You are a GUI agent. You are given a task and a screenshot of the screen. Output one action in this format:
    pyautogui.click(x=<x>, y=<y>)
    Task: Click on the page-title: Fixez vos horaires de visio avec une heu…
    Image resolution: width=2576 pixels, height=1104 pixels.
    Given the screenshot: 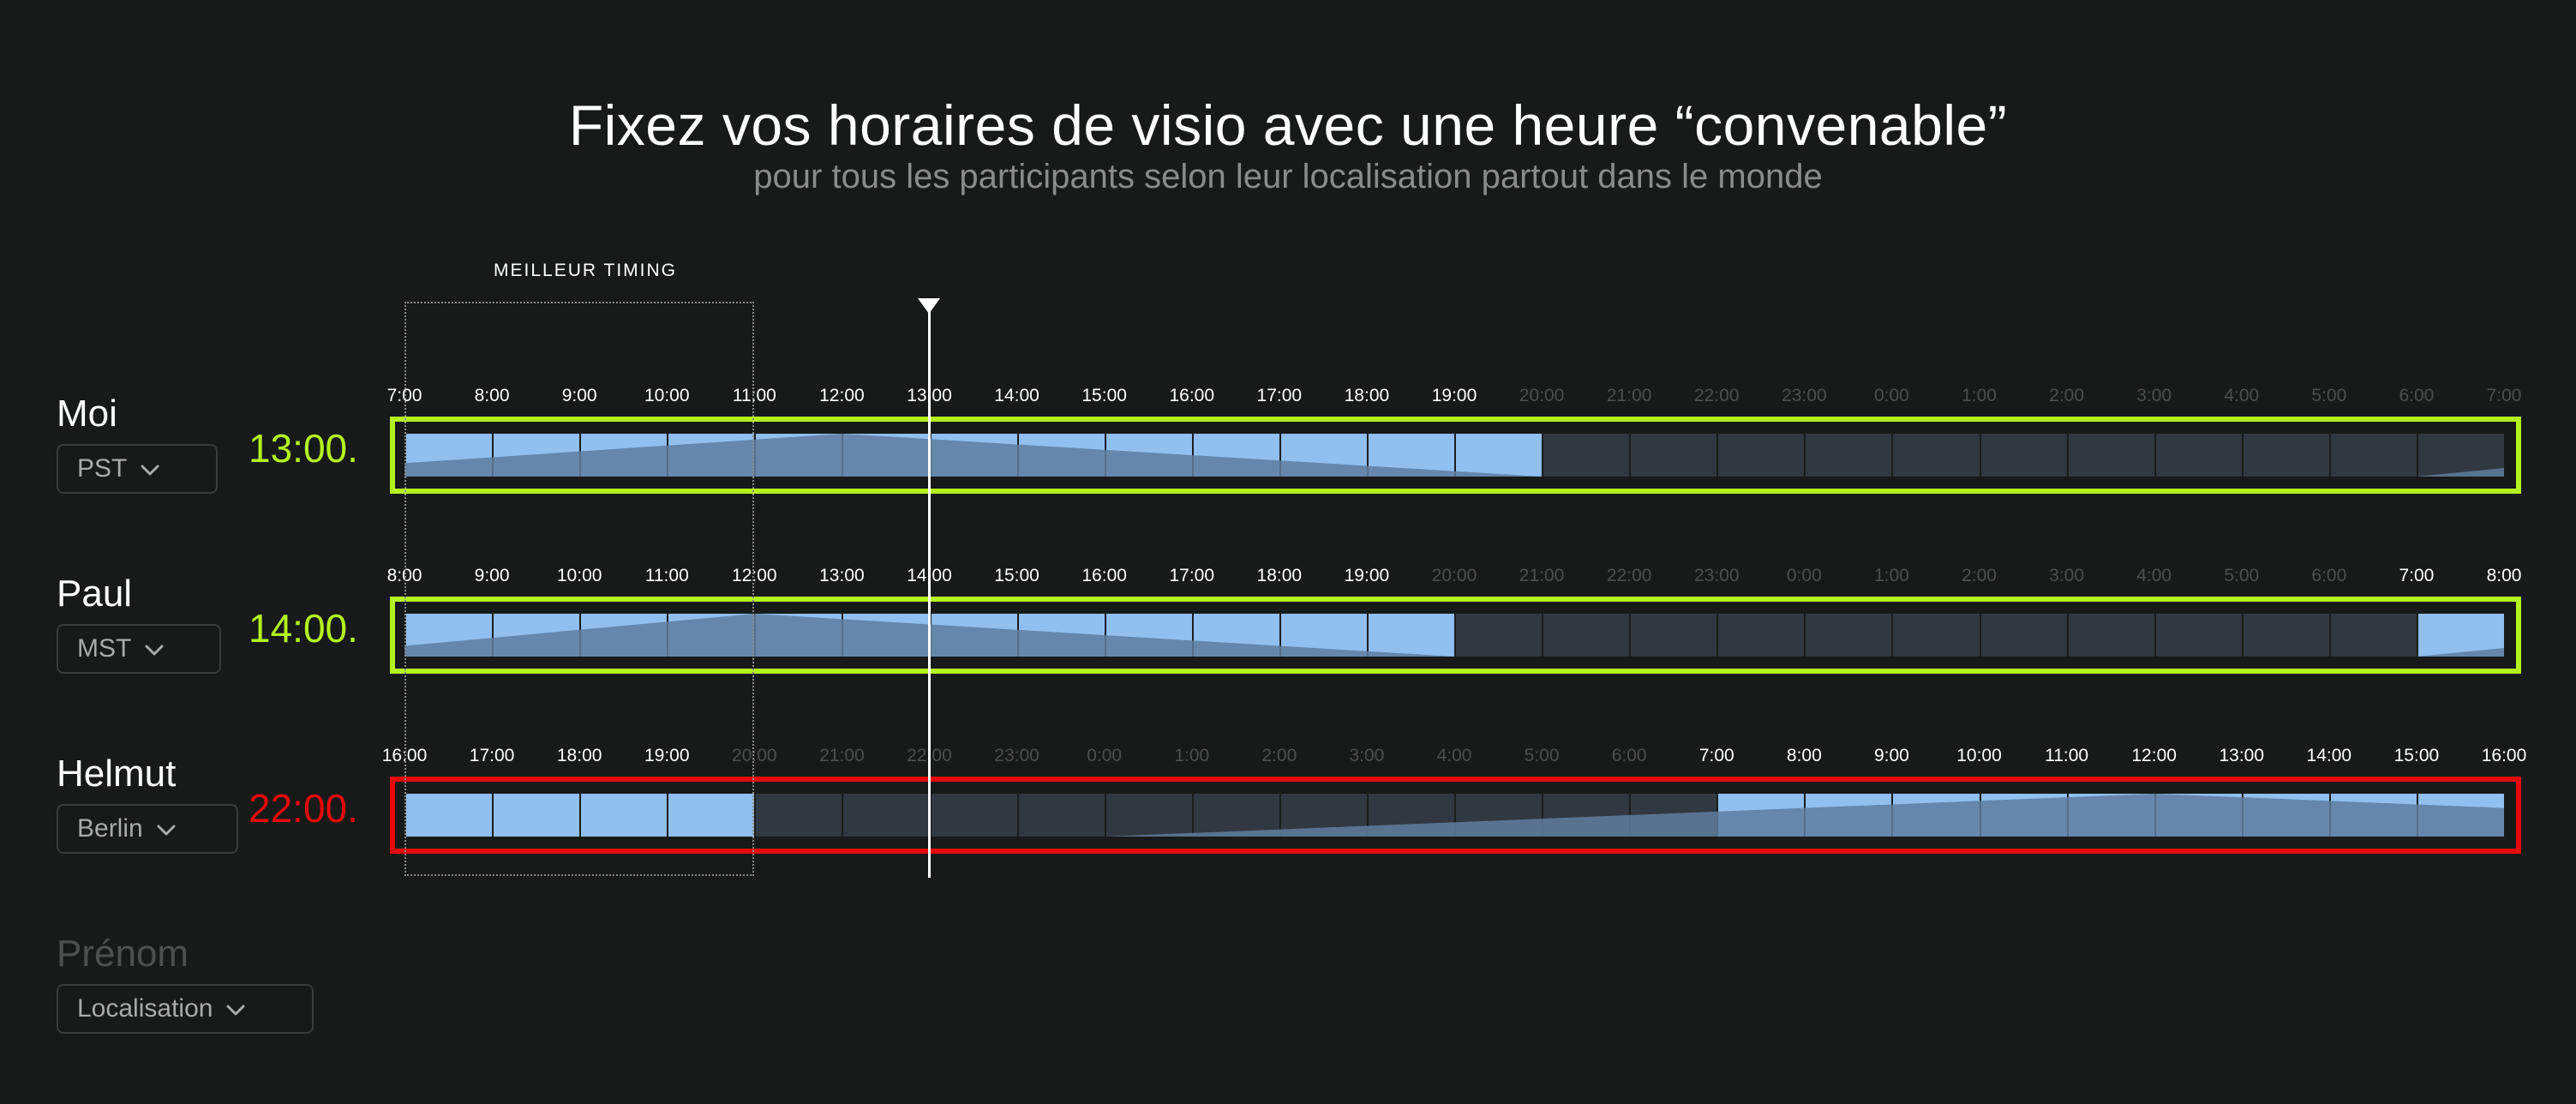 What is the action you would take?
    pyautogui.click(x=1288, y=125)
    